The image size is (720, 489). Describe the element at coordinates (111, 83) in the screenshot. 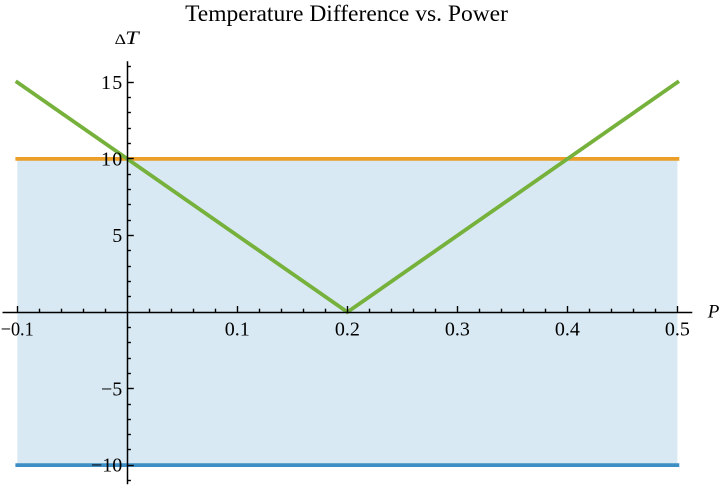

I see `svg-text: 15` at that location.